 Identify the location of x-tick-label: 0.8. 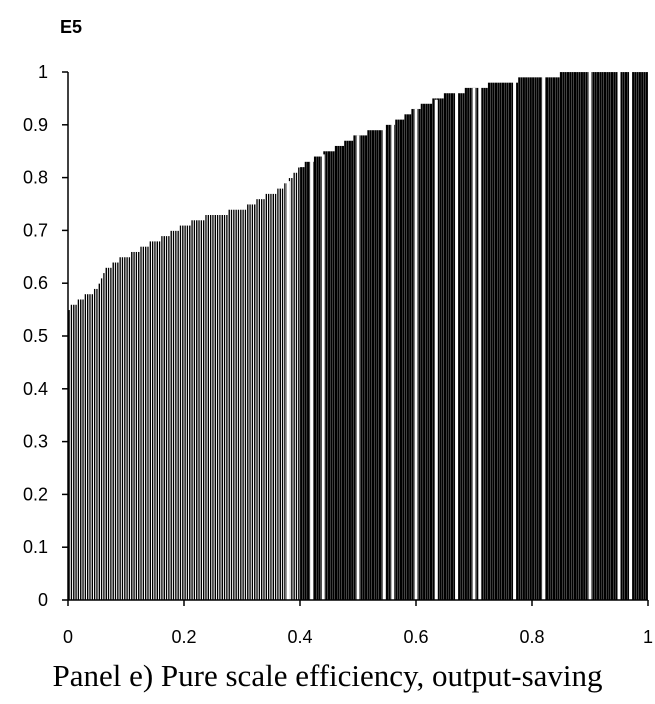
(531, 637).